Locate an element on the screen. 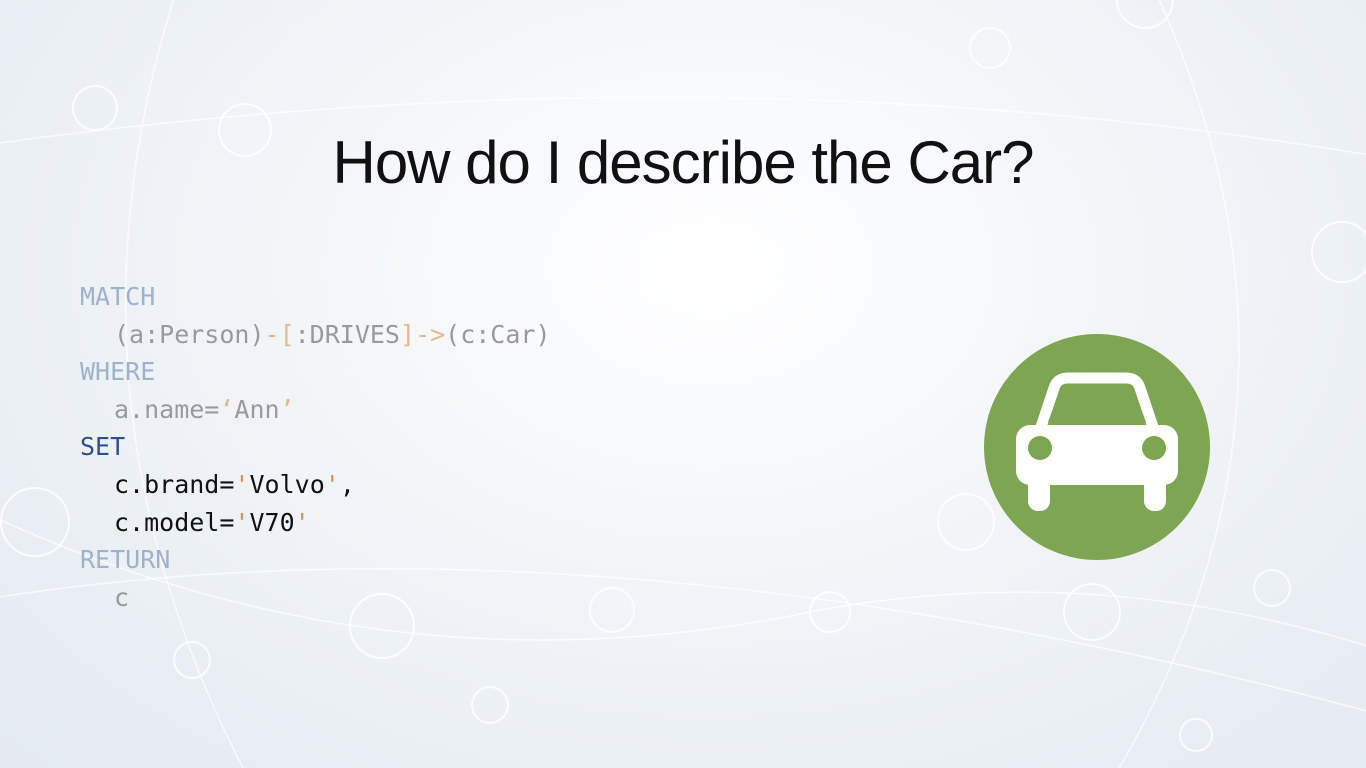  code-token: V70 is located at coordinates (272, 522).